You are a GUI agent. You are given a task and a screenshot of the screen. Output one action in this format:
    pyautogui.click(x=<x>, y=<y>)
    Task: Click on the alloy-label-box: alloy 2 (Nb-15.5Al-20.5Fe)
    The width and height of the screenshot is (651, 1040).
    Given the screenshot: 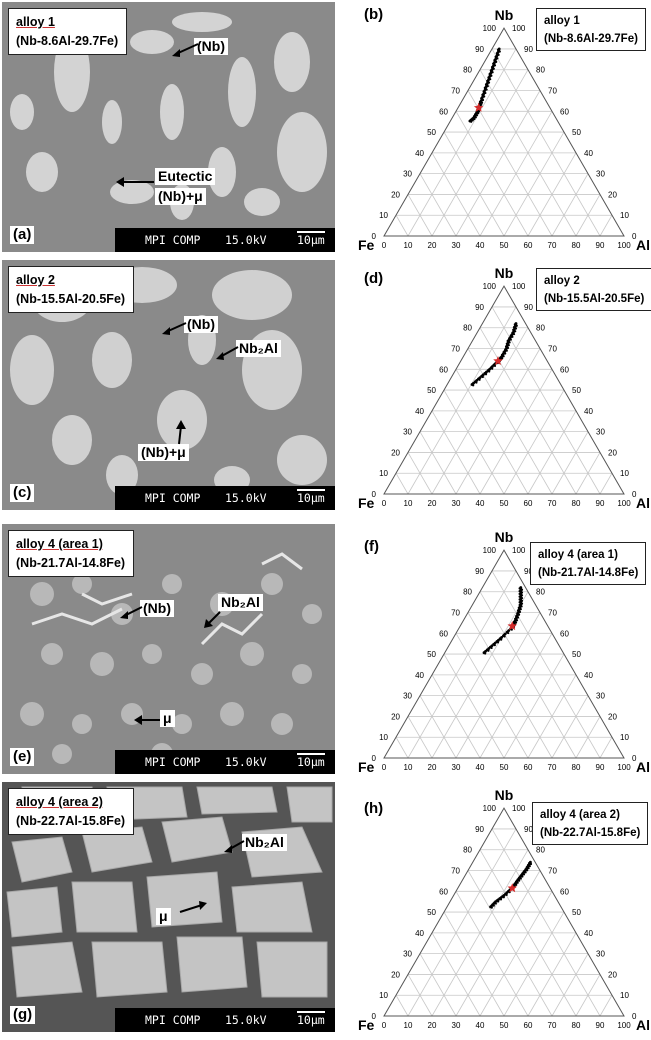 What is the action you would take?
    pyautogui.click(x=71, y=289)
    